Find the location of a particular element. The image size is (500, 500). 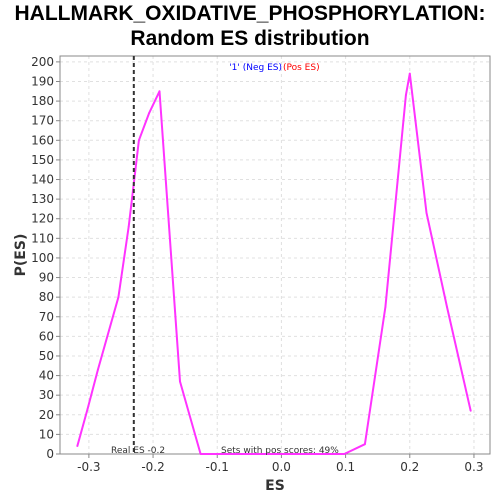

x-tick-label: -0.1 is located at coordinates (217, 467).